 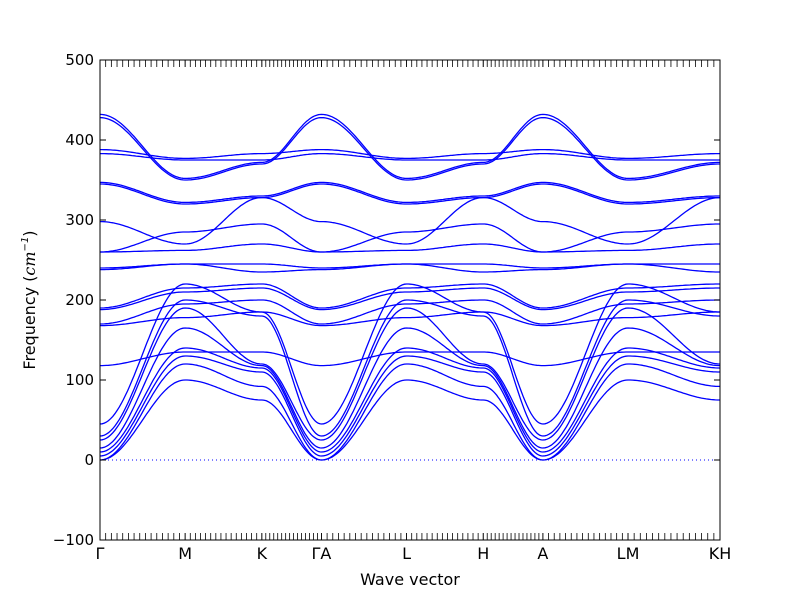 What do you see at coordinates (406, 553) in the screenshot?
I see `x-tick-label: L` at bounding box center [406, 553].